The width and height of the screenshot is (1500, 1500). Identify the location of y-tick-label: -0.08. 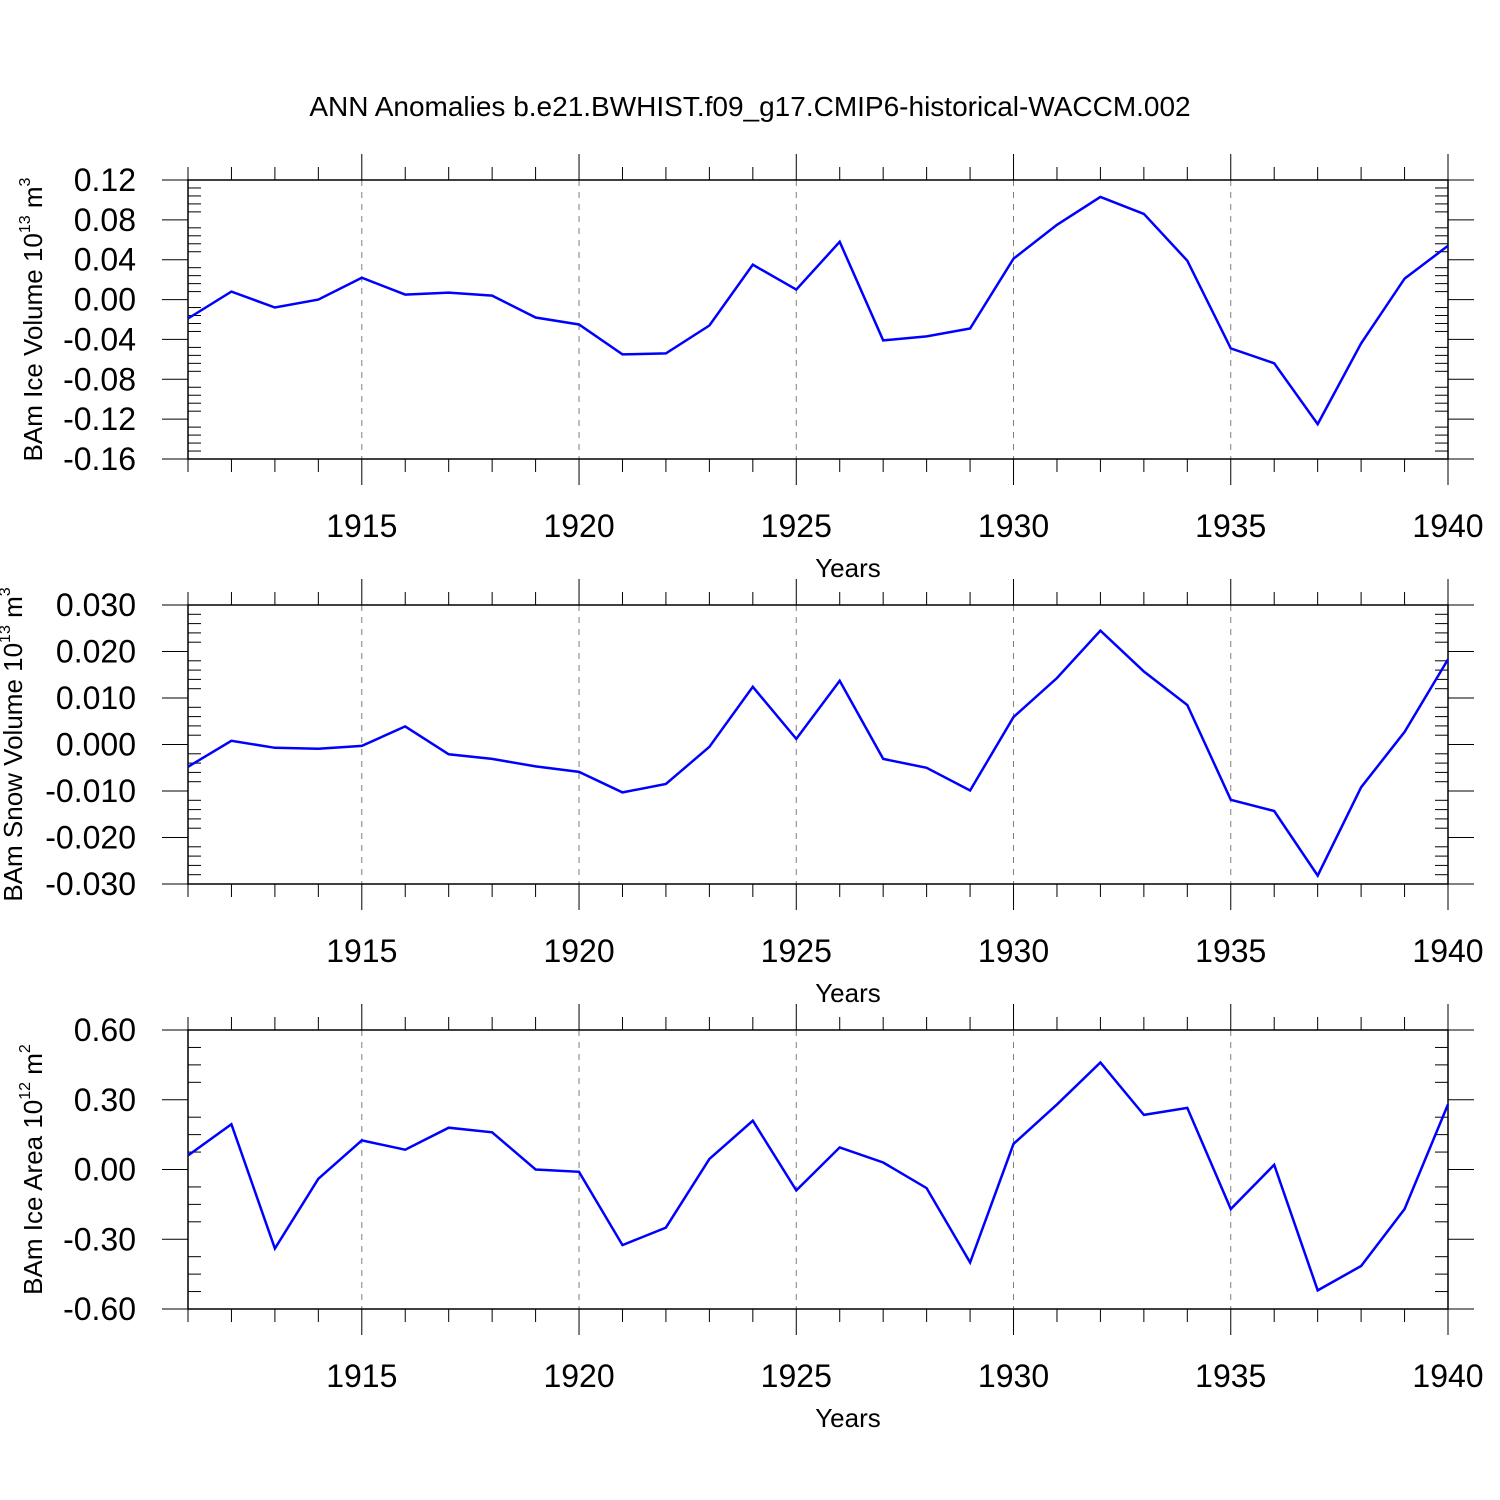
(99, 379).